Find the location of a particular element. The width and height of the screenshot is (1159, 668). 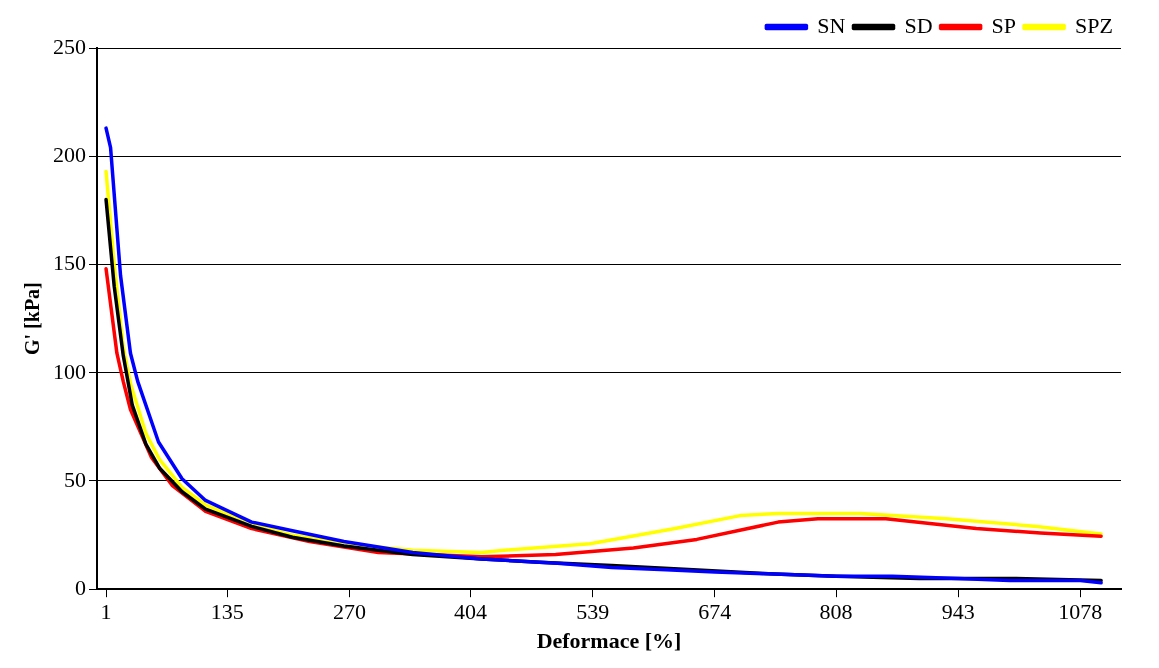

legend-label: SN is located at coordinates (831, 25).